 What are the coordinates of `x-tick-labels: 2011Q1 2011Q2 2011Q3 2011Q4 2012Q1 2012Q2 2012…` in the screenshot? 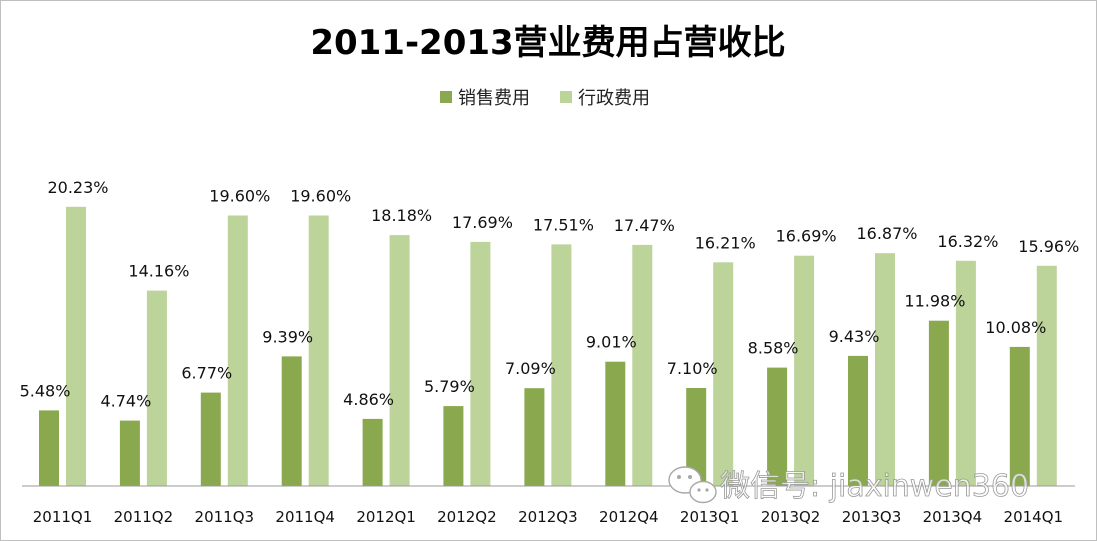 It's located at (548, 517).